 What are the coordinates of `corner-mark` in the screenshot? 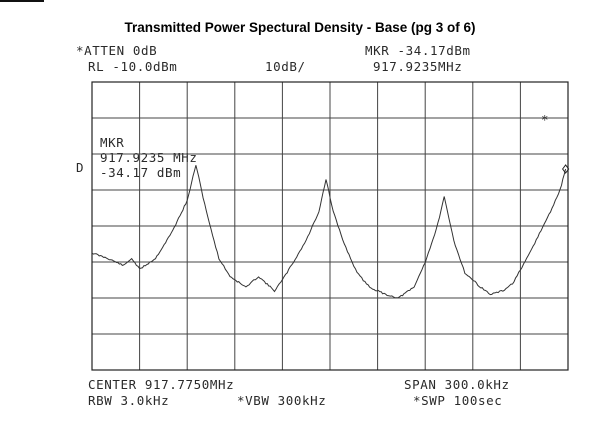 It's located at (22, 8).